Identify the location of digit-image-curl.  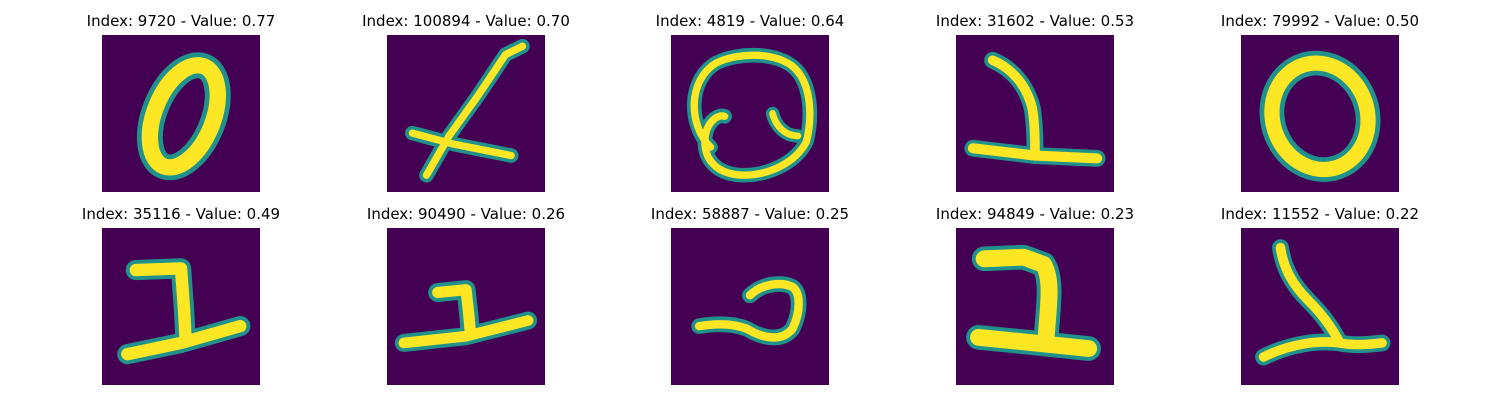
(750, 306).